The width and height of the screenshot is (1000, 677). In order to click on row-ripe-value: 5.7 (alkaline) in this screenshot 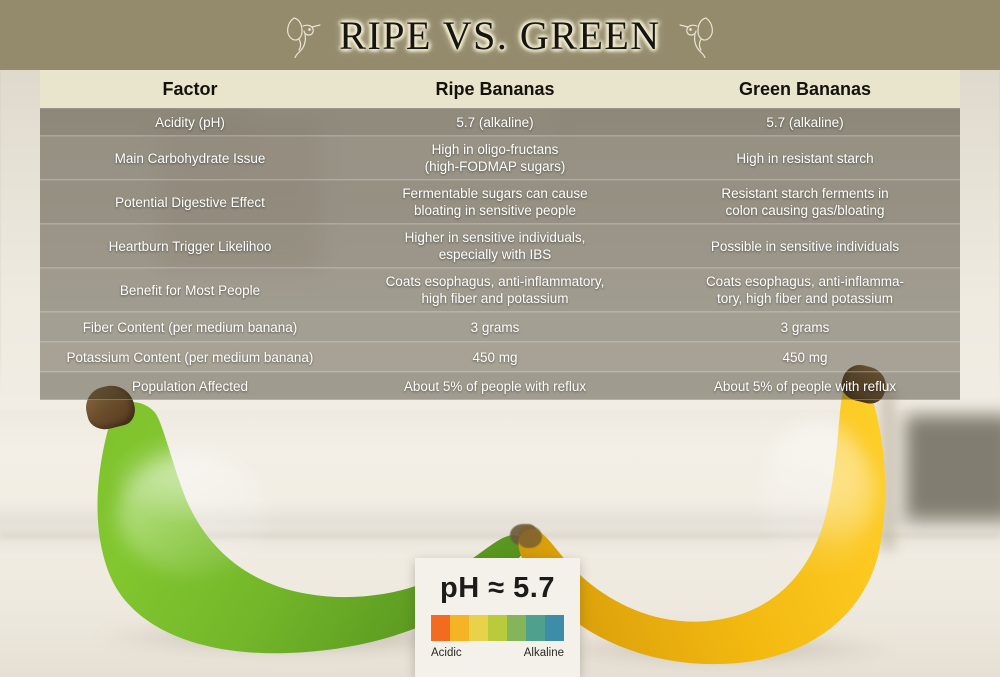, I will do `click(495, 122)`.